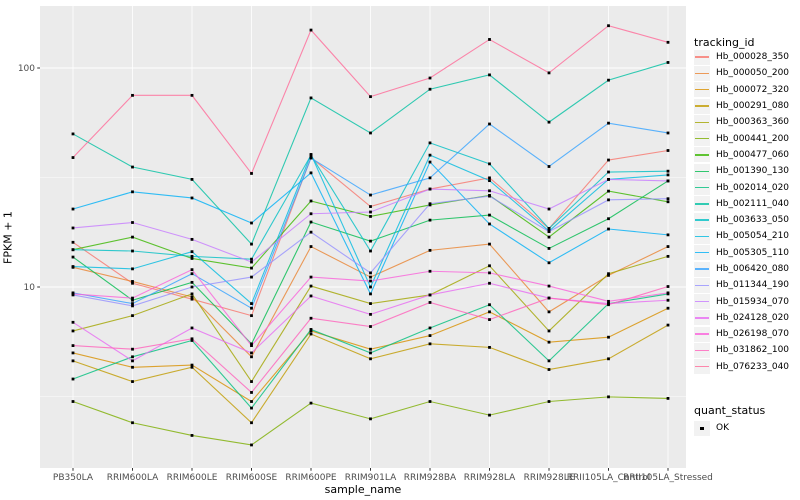  What do you see at coordinates (753, 154) in the screenshot?
I see `legend-key-label: Hb_000477_060` at bounding box center [753, 154].